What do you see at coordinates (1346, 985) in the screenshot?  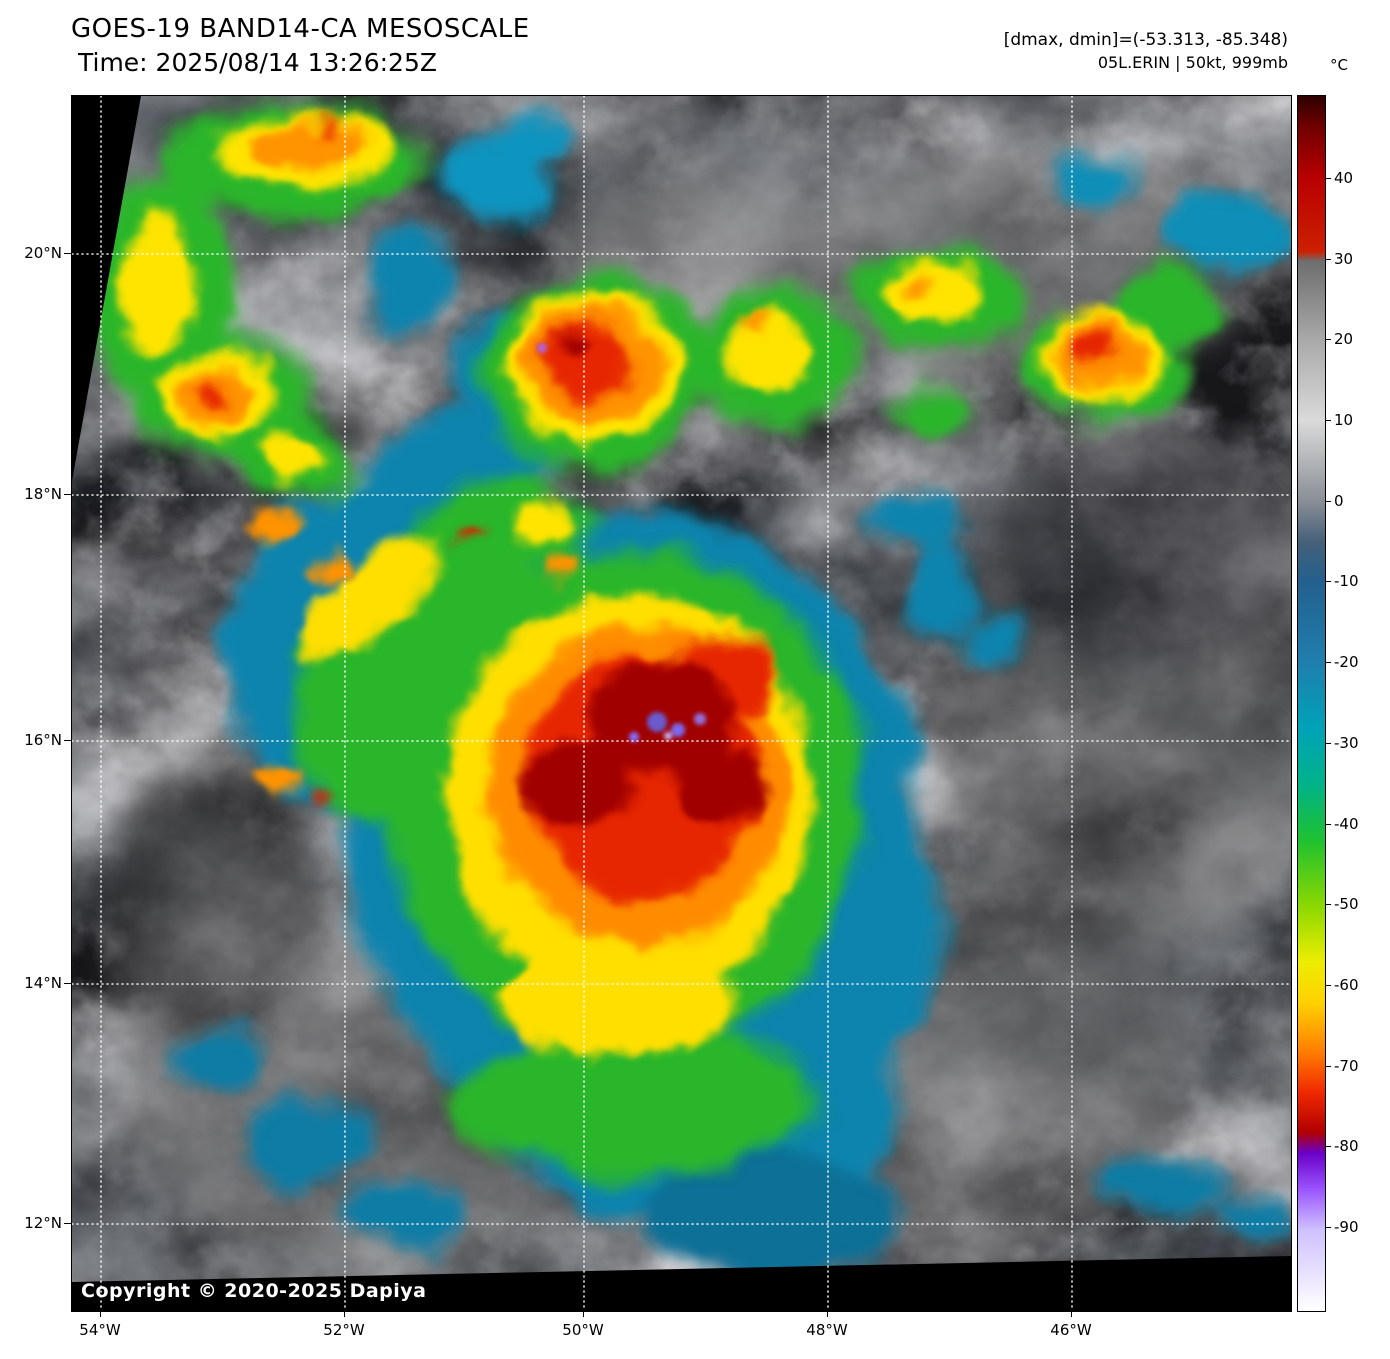 I see `colorbar-tick-label: -60` at bounding box center [1346, 985].